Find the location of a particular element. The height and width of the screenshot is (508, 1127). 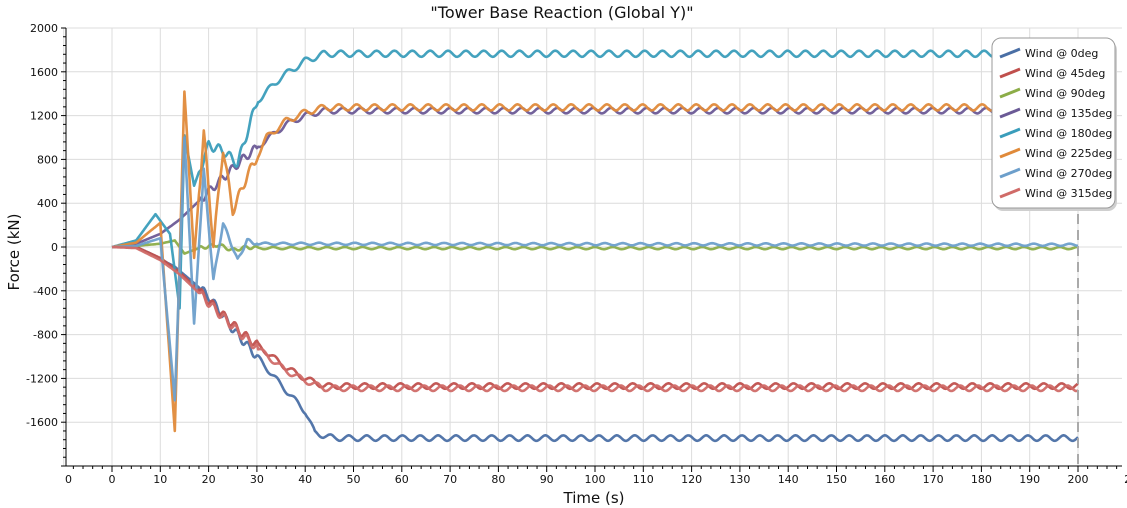

x-tick-label: 50 is located at coordinates (354, 479).